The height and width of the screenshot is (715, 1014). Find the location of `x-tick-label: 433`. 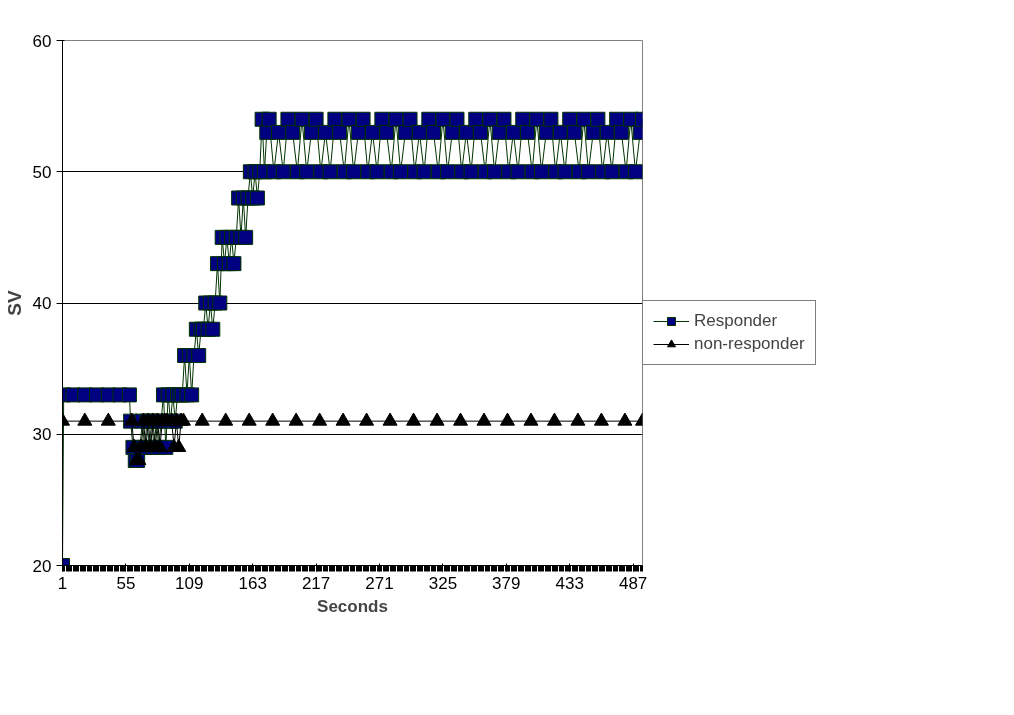

x-tick-label: 433 is located at coordinates (569, 583).